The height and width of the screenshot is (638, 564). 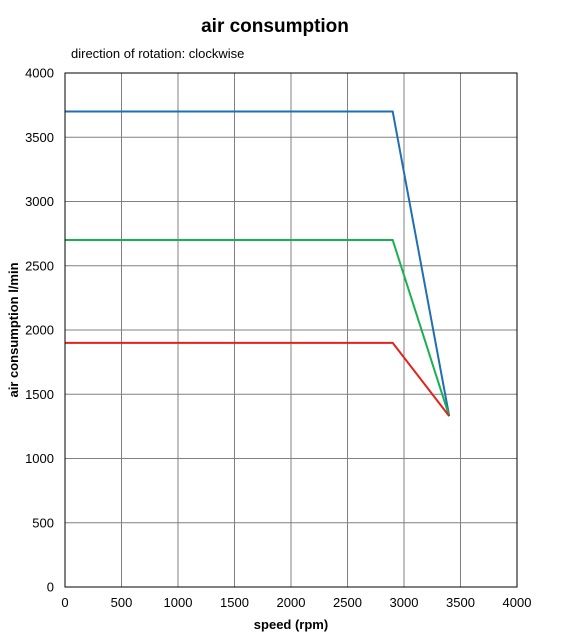 What do you see at coordinates (43, 522) in the screenshot?
I see `y-tick-label: 500` at bounding box center [43, 522].